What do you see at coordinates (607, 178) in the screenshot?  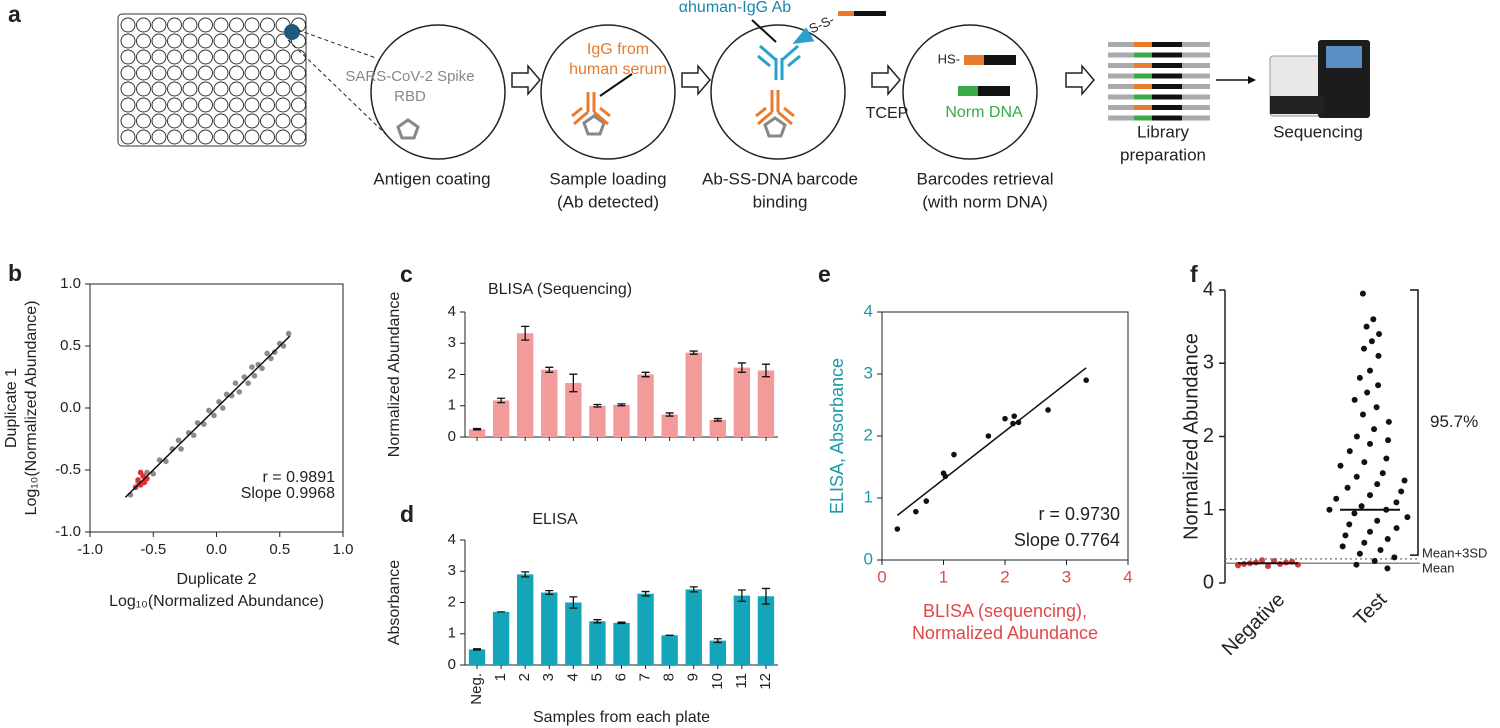 I see `step-label: Sample loading` at bounding box center [607, 178].